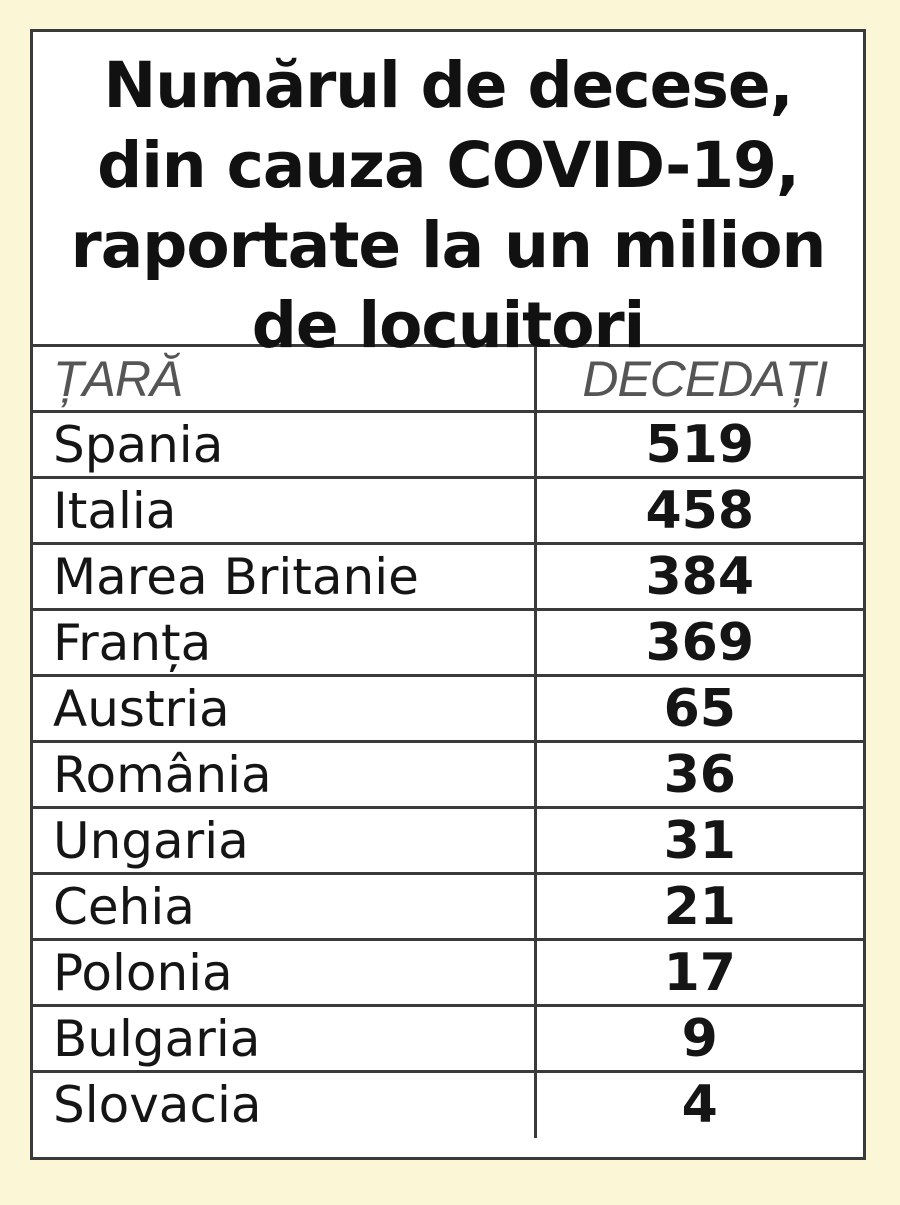 The image size is (900, 1205). What do you see at coordinates (699, 906) in the screenshot?
I see `deaths-cell: 21` at bounding box center [699, 906].